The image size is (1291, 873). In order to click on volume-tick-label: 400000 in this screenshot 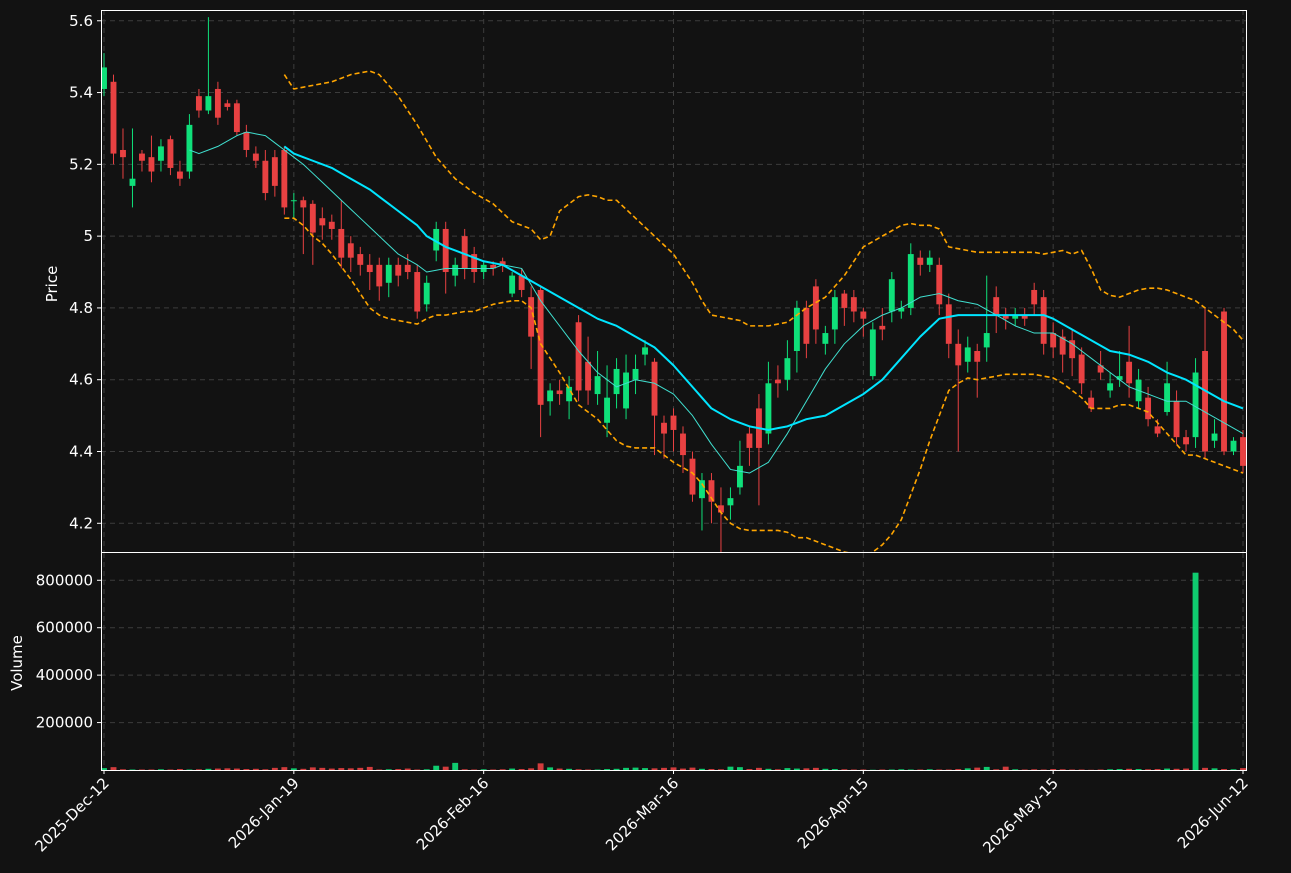, I will do `click(64, 675)`.